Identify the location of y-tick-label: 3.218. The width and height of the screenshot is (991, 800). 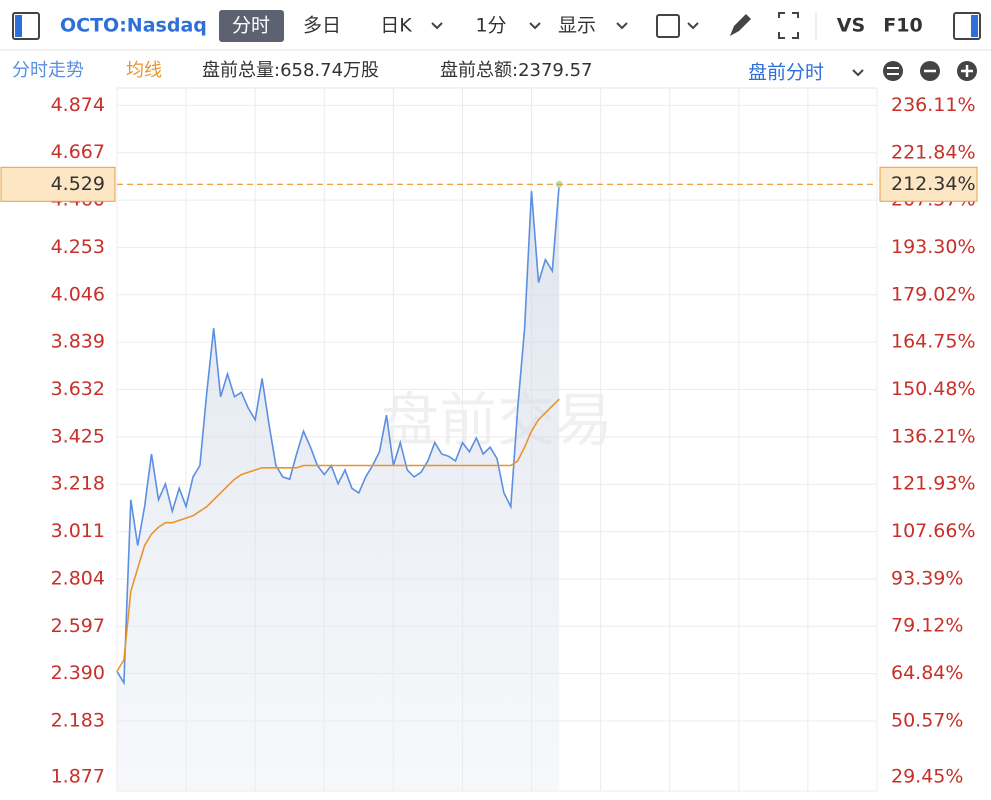
(78, 484).